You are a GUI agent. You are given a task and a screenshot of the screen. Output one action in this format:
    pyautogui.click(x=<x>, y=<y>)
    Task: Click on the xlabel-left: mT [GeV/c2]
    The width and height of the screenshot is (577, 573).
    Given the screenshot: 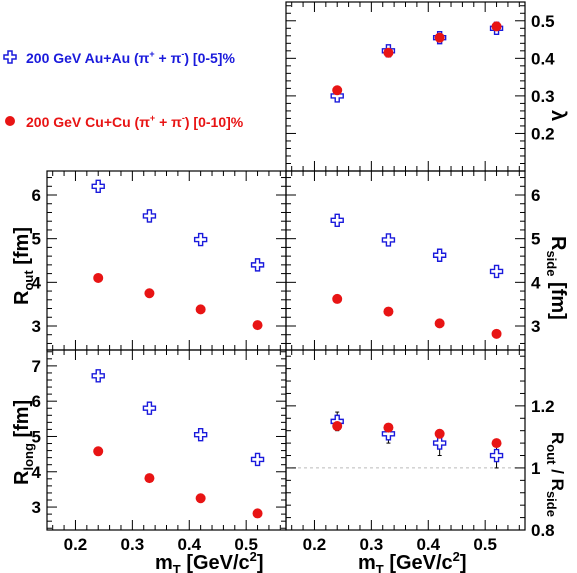 What is the action you would take?
    pyautogui.click(x=209, y=561)
    